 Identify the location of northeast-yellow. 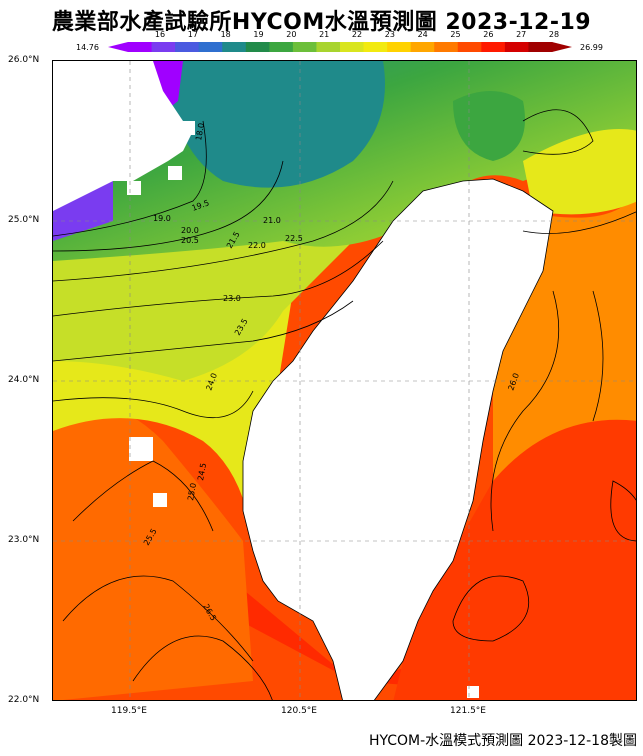
(579, 172).